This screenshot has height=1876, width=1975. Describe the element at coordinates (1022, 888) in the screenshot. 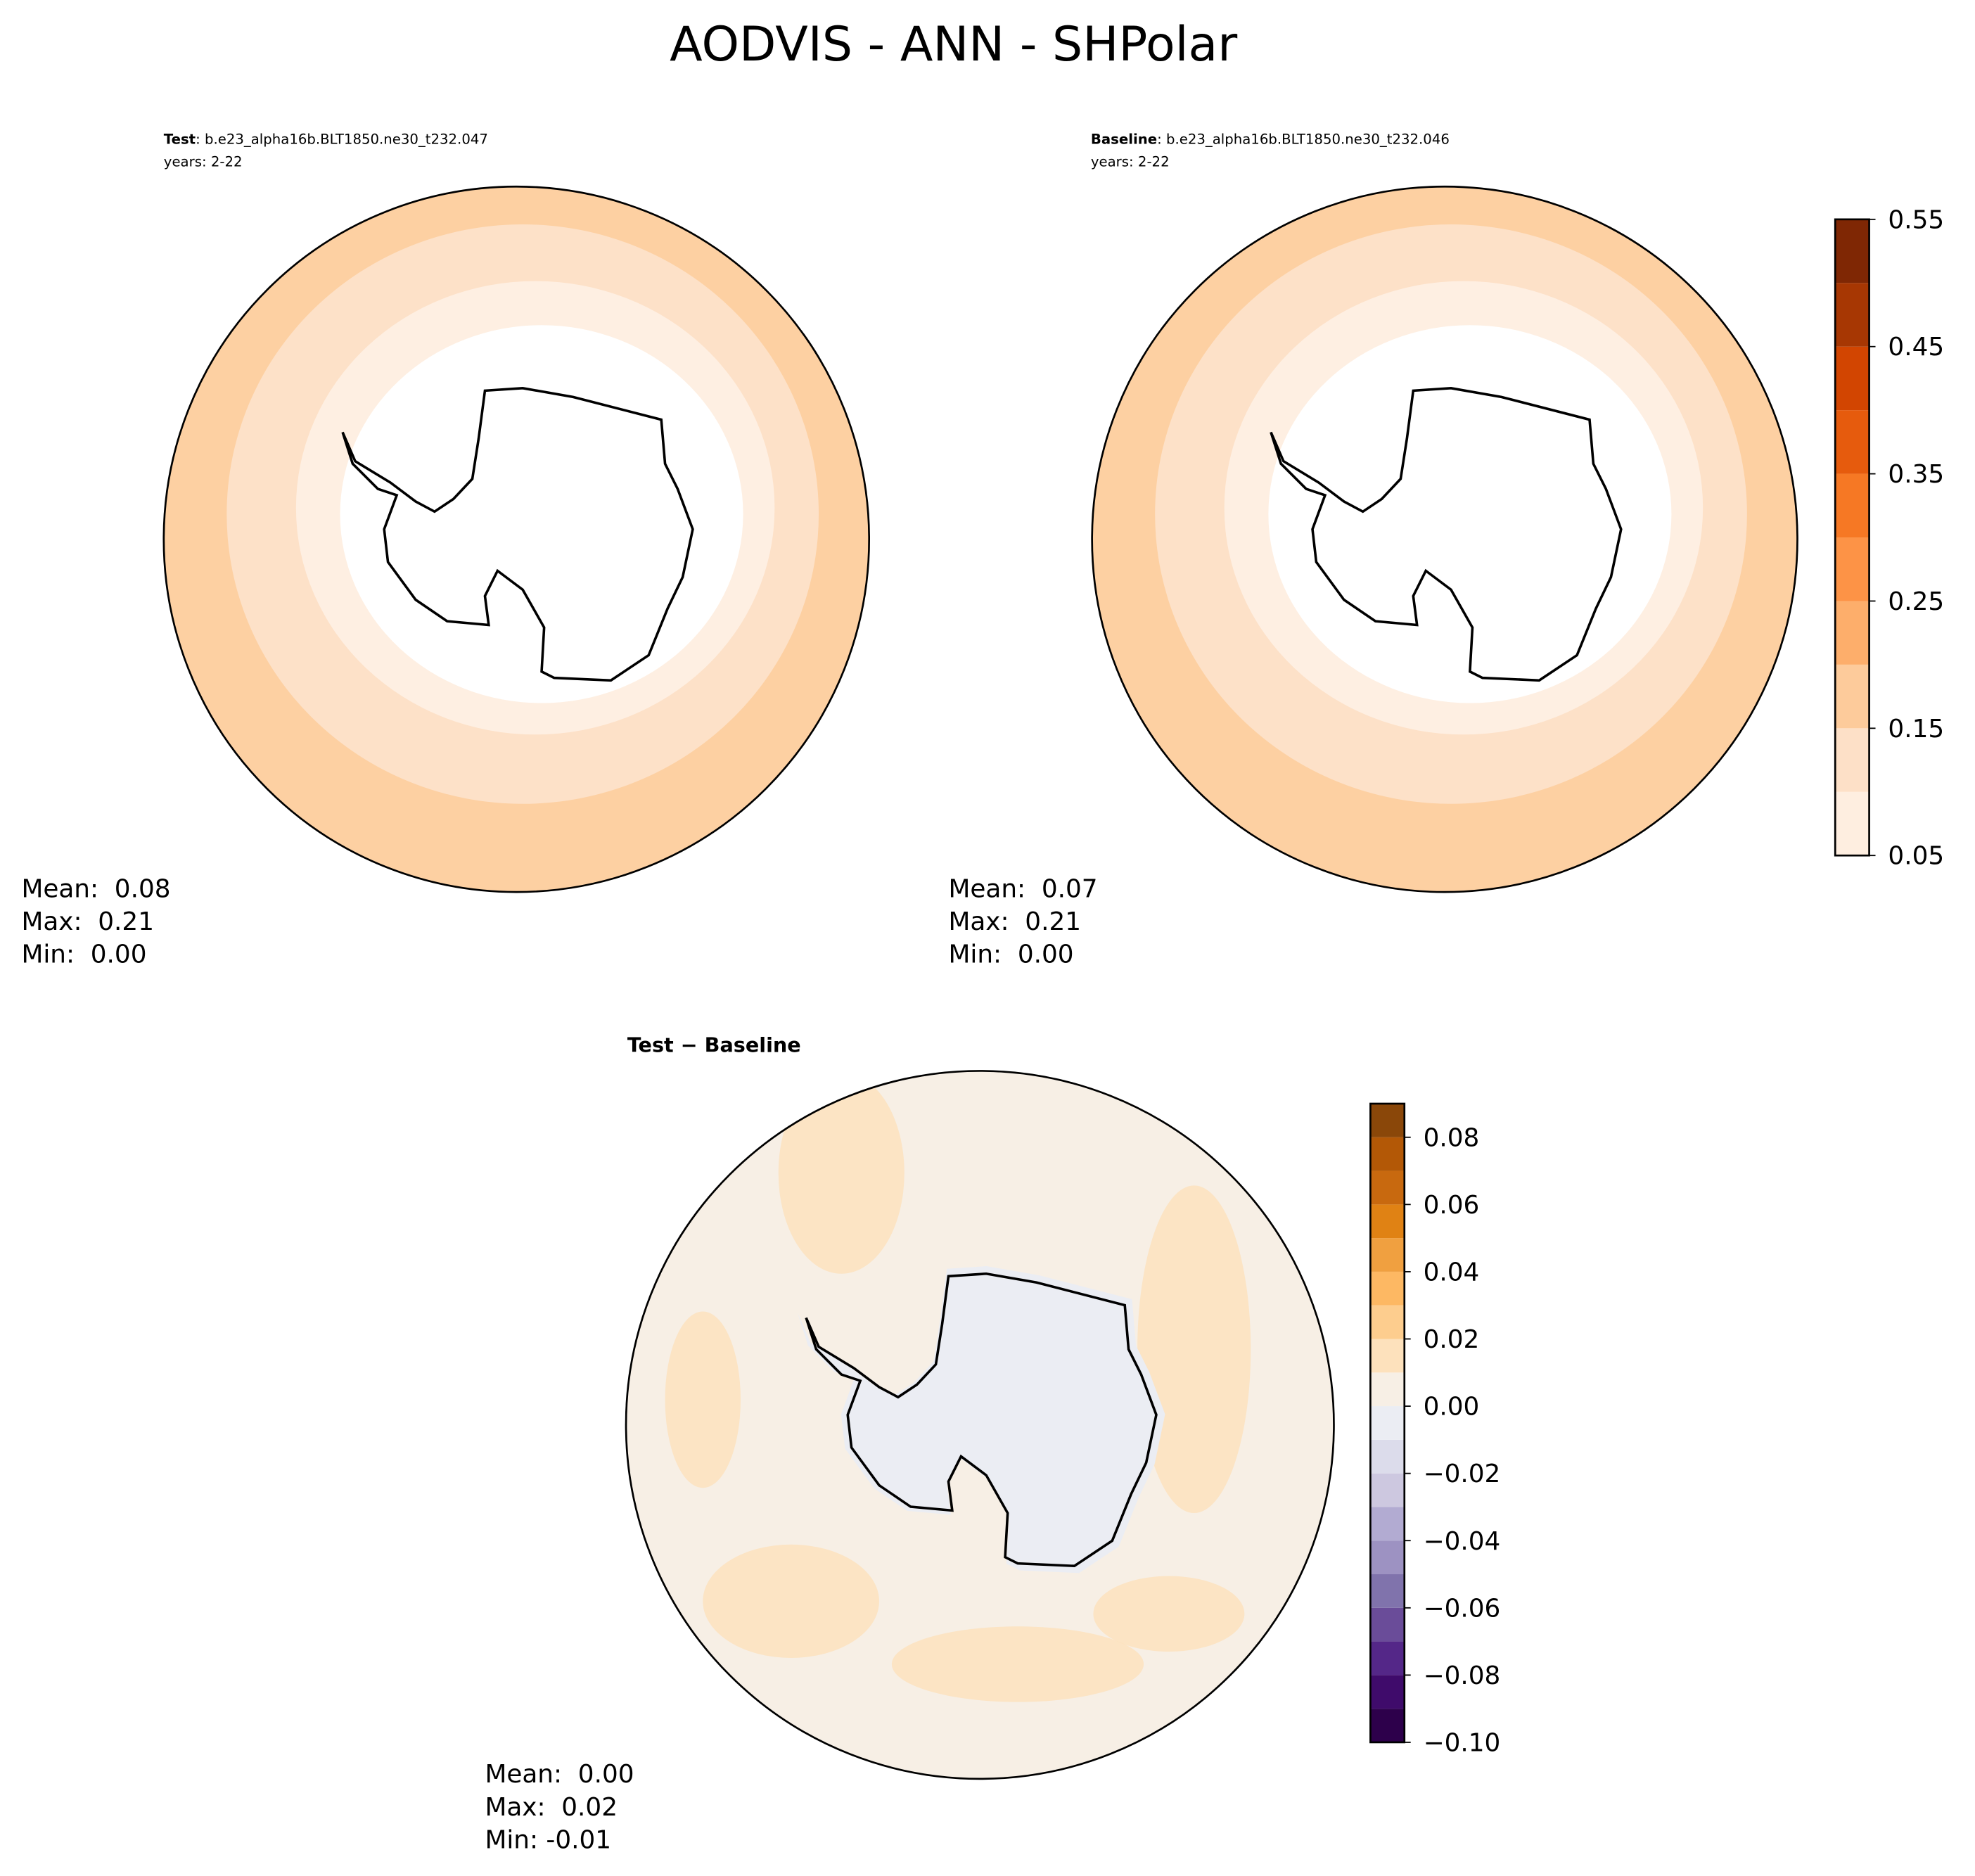

I see `stat: Mean: 0.07` at that location.